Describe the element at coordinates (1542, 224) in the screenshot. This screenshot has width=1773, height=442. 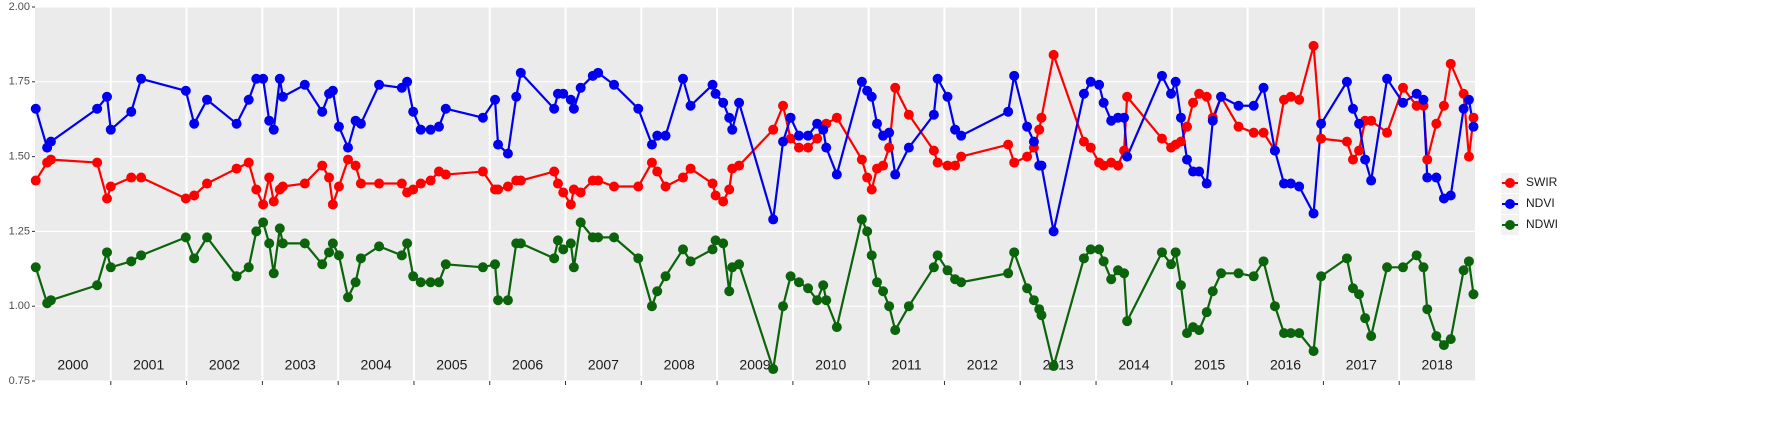
I see `legend-label: NDWI` at that location.